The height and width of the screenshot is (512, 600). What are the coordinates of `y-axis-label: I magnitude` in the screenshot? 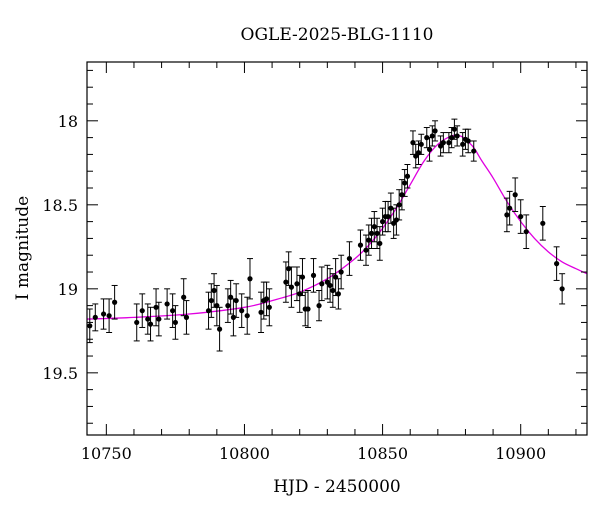 It's located at (23, 248).